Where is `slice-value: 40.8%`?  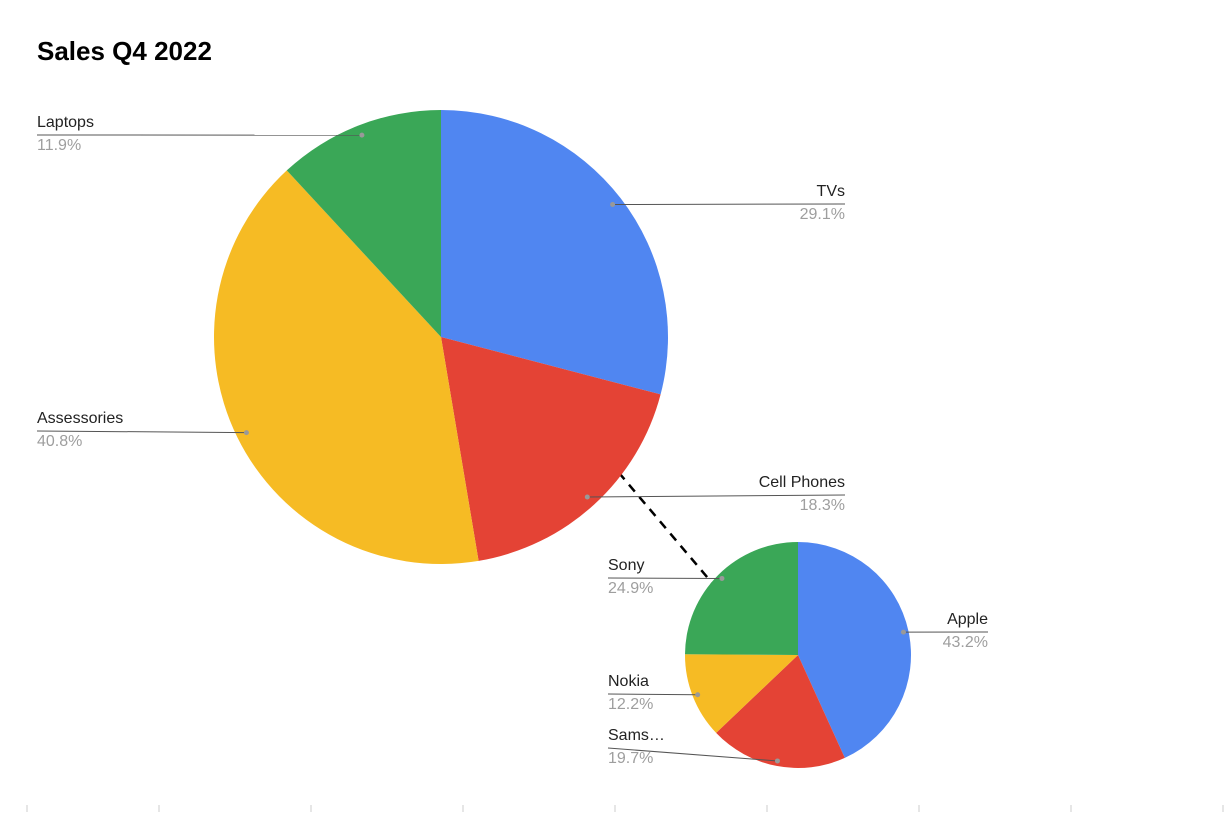 slice-value: 40.8% is located at coordinates (59, 441).